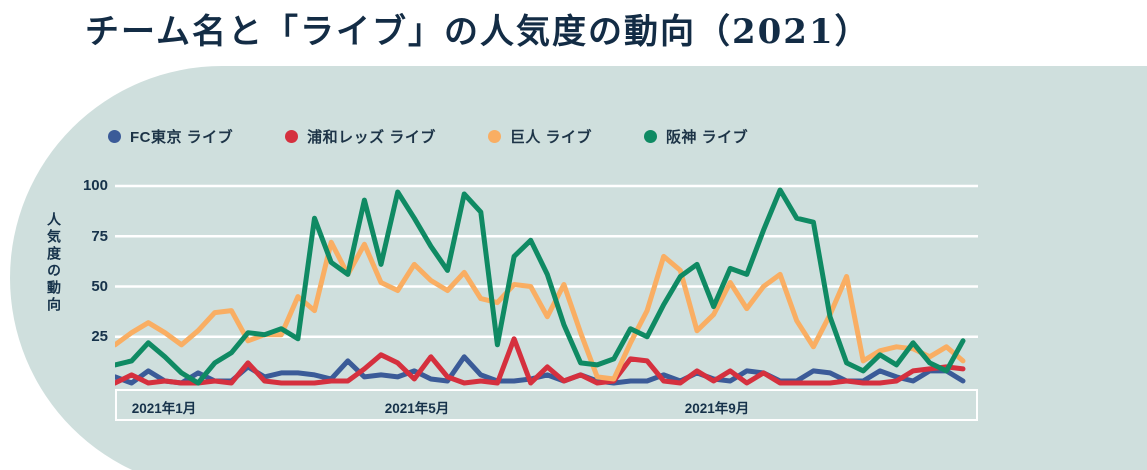 This screenshot has width=1147, height=470. Describe the element at coordinates (546, 405) in the screenshot. I see `x-axis-strip: 2021年1月 2021年5月 2021年9月` at that location.